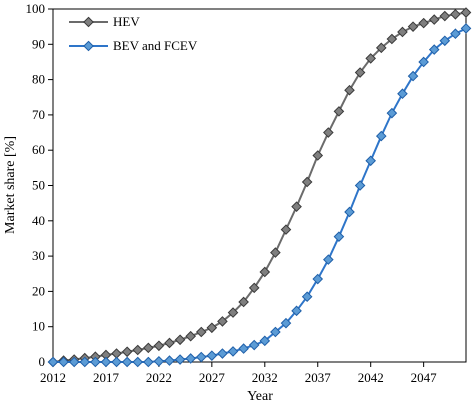  Describe the element at coordinates (88, 22) in the screenshot. I see `legend-marker-hev` at that location.